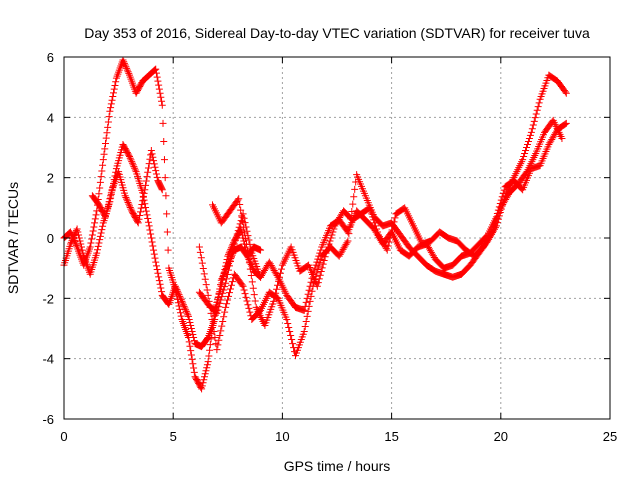 The height and width of the screenshot is (480, 640). What do you see at coordinates (63, 436) in the screenshot?
I see `x-tick-label: 0` at bounding box center [63, 436].